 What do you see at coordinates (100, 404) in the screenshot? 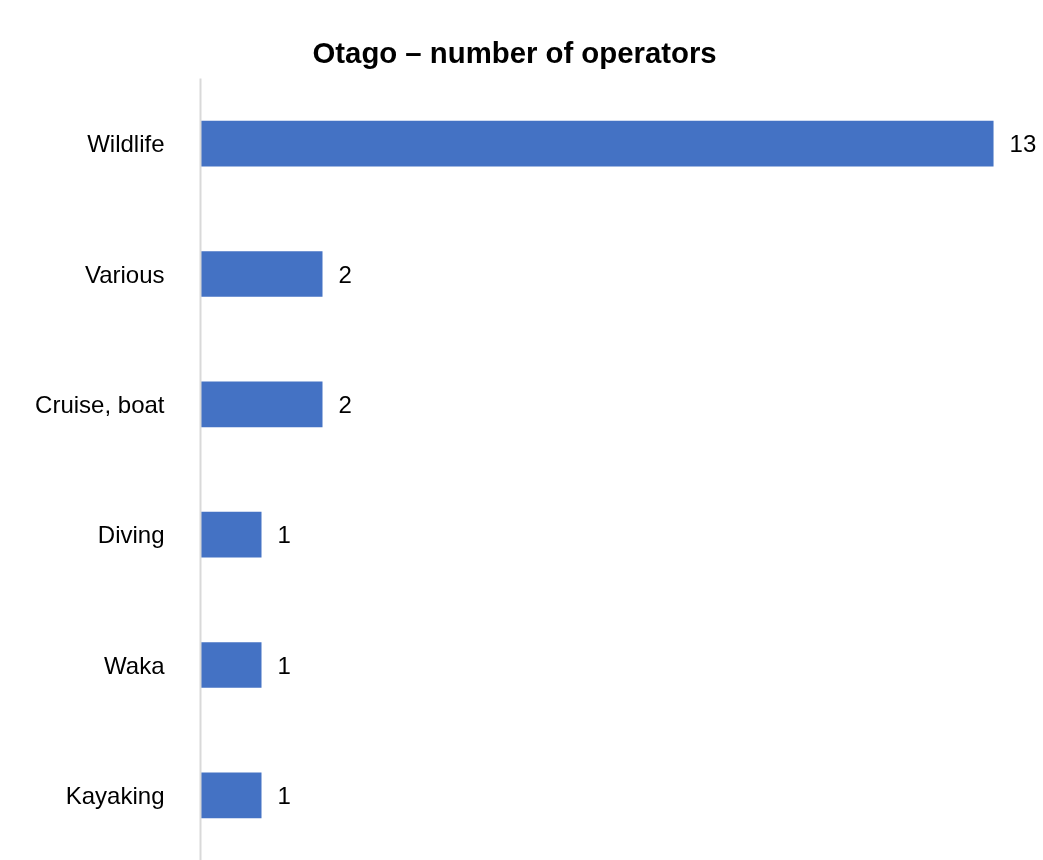
I see `y-tick-label: Cruise, boat` at bounding box center [100, 404].